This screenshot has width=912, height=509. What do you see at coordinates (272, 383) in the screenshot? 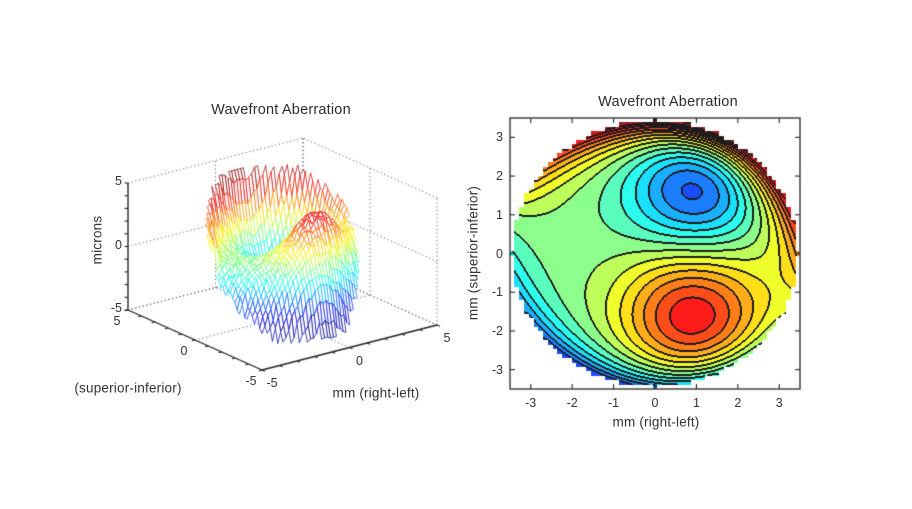
I see `surface-xtick-label: -5` at bounding box center [272, 383].